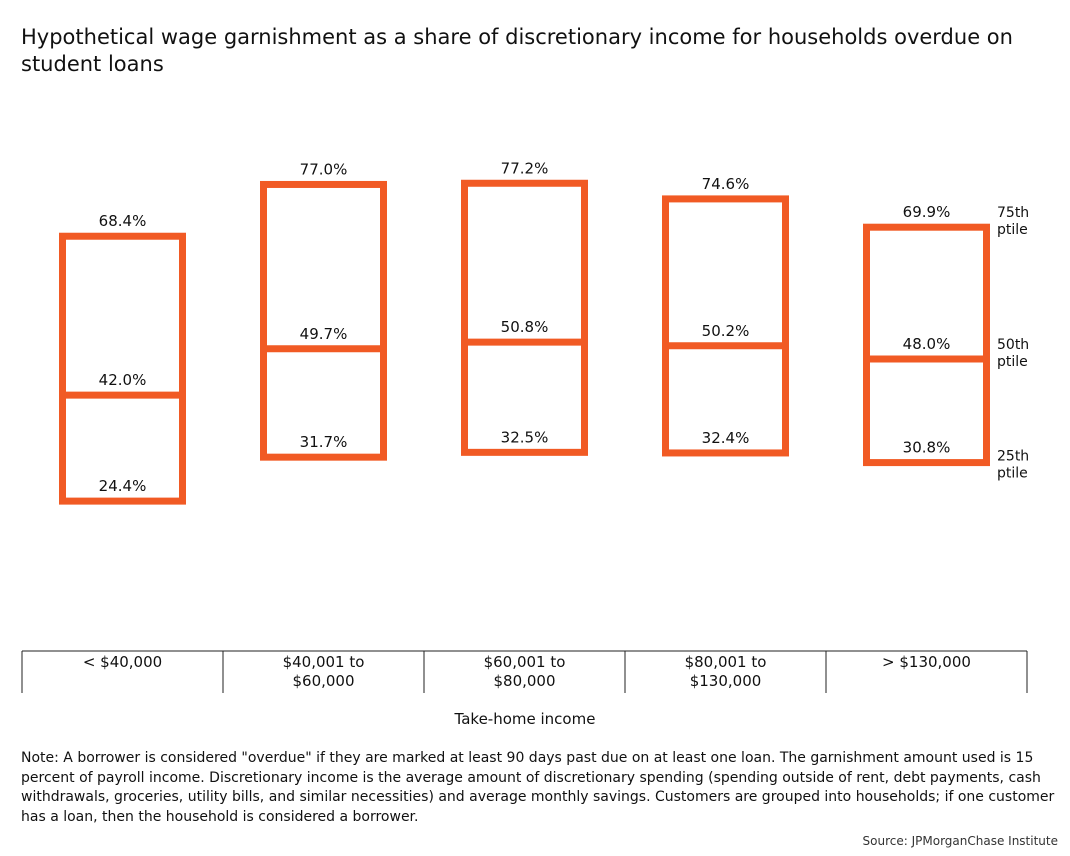 Image resolution: width=1070 pixels, height=856 pixels. I want to click on median-label: 42.0%, so click(123, 380).